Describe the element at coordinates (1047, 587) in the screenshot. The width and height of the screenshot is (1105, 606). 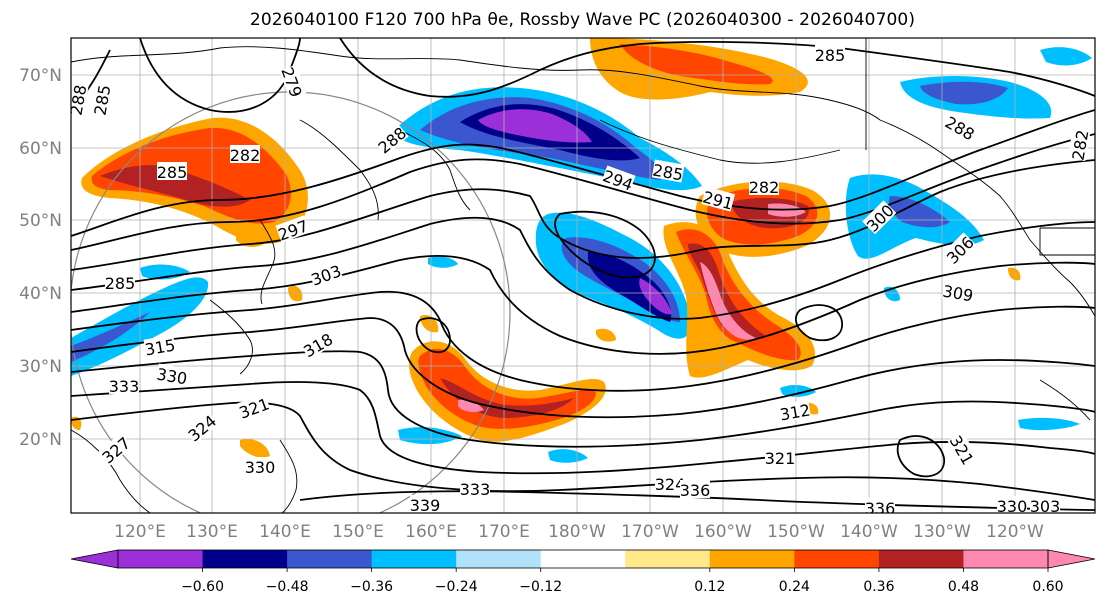
I see `colorbar-tick-label: 0.60` at that location.